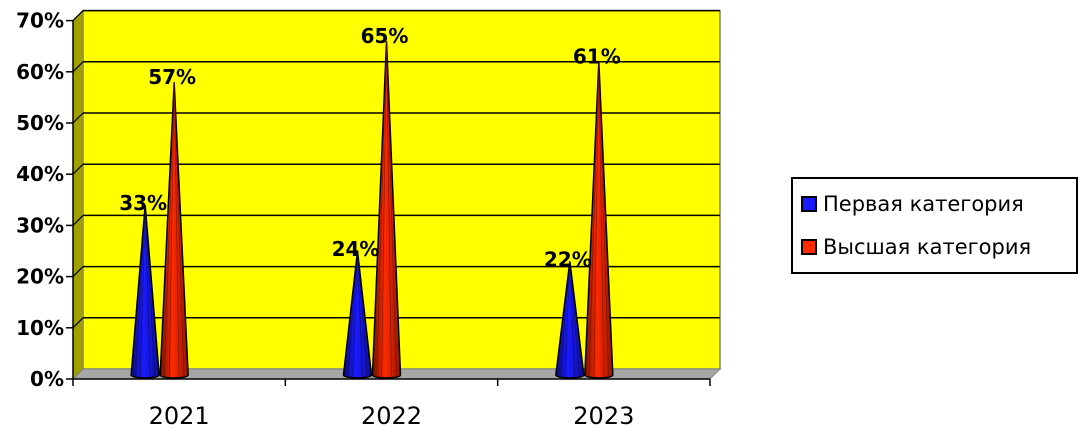 This screenshot has height=428, width=1078. I want to click on legend-item-series-2: Высшая категория, so click(916, 247).